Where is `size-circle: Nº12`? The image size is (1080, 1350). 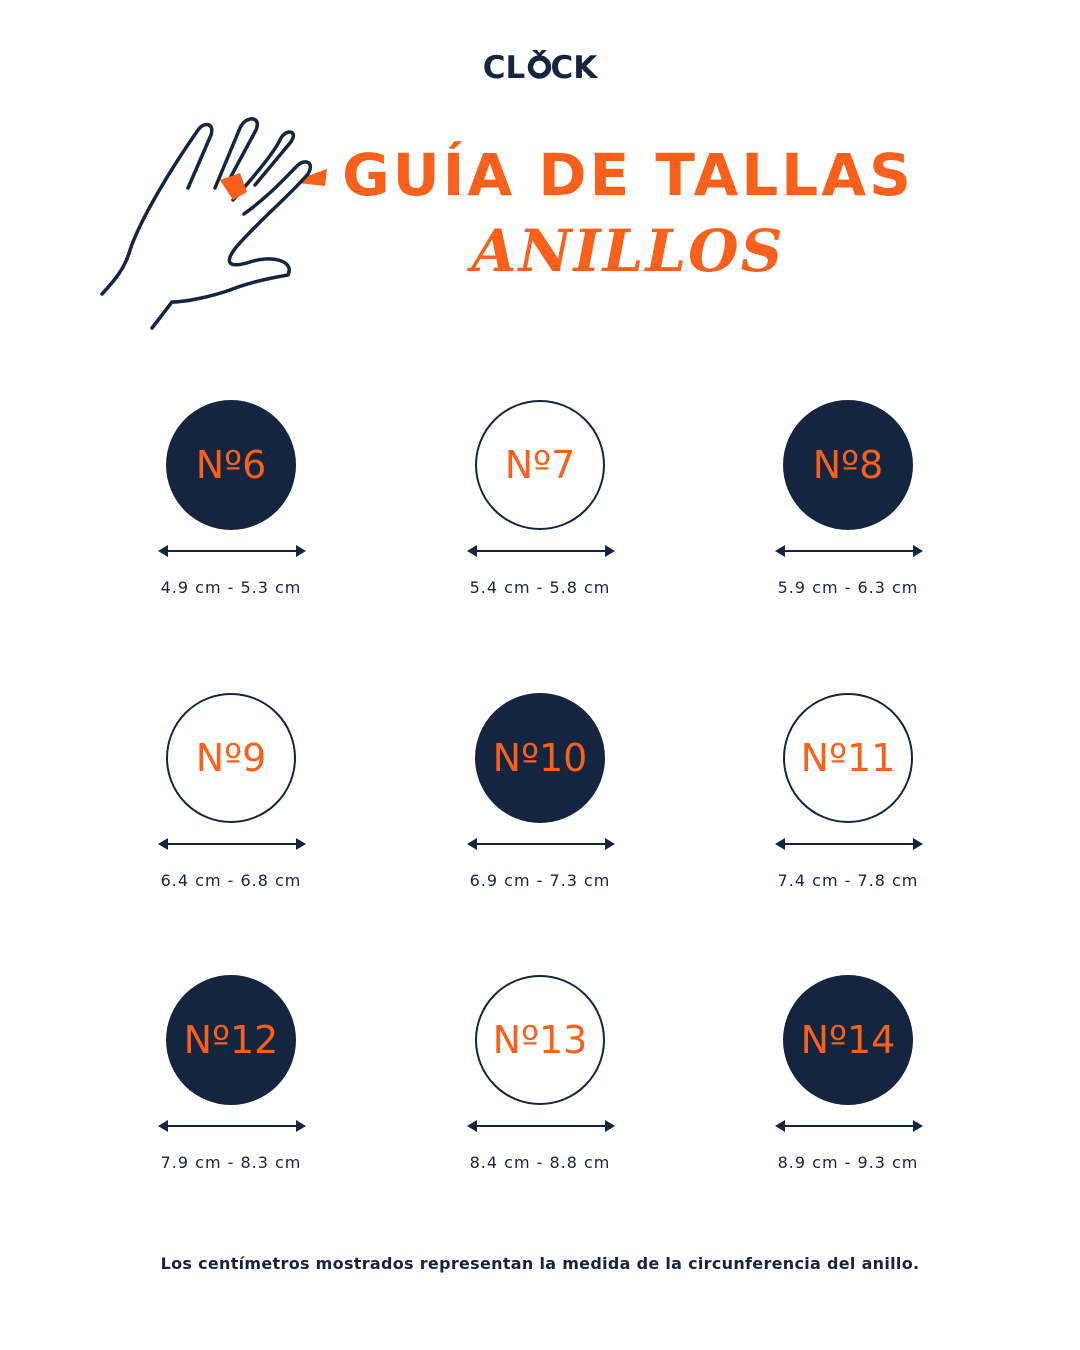 size-circle: Nº12 is located at coordinates (231, 1040).